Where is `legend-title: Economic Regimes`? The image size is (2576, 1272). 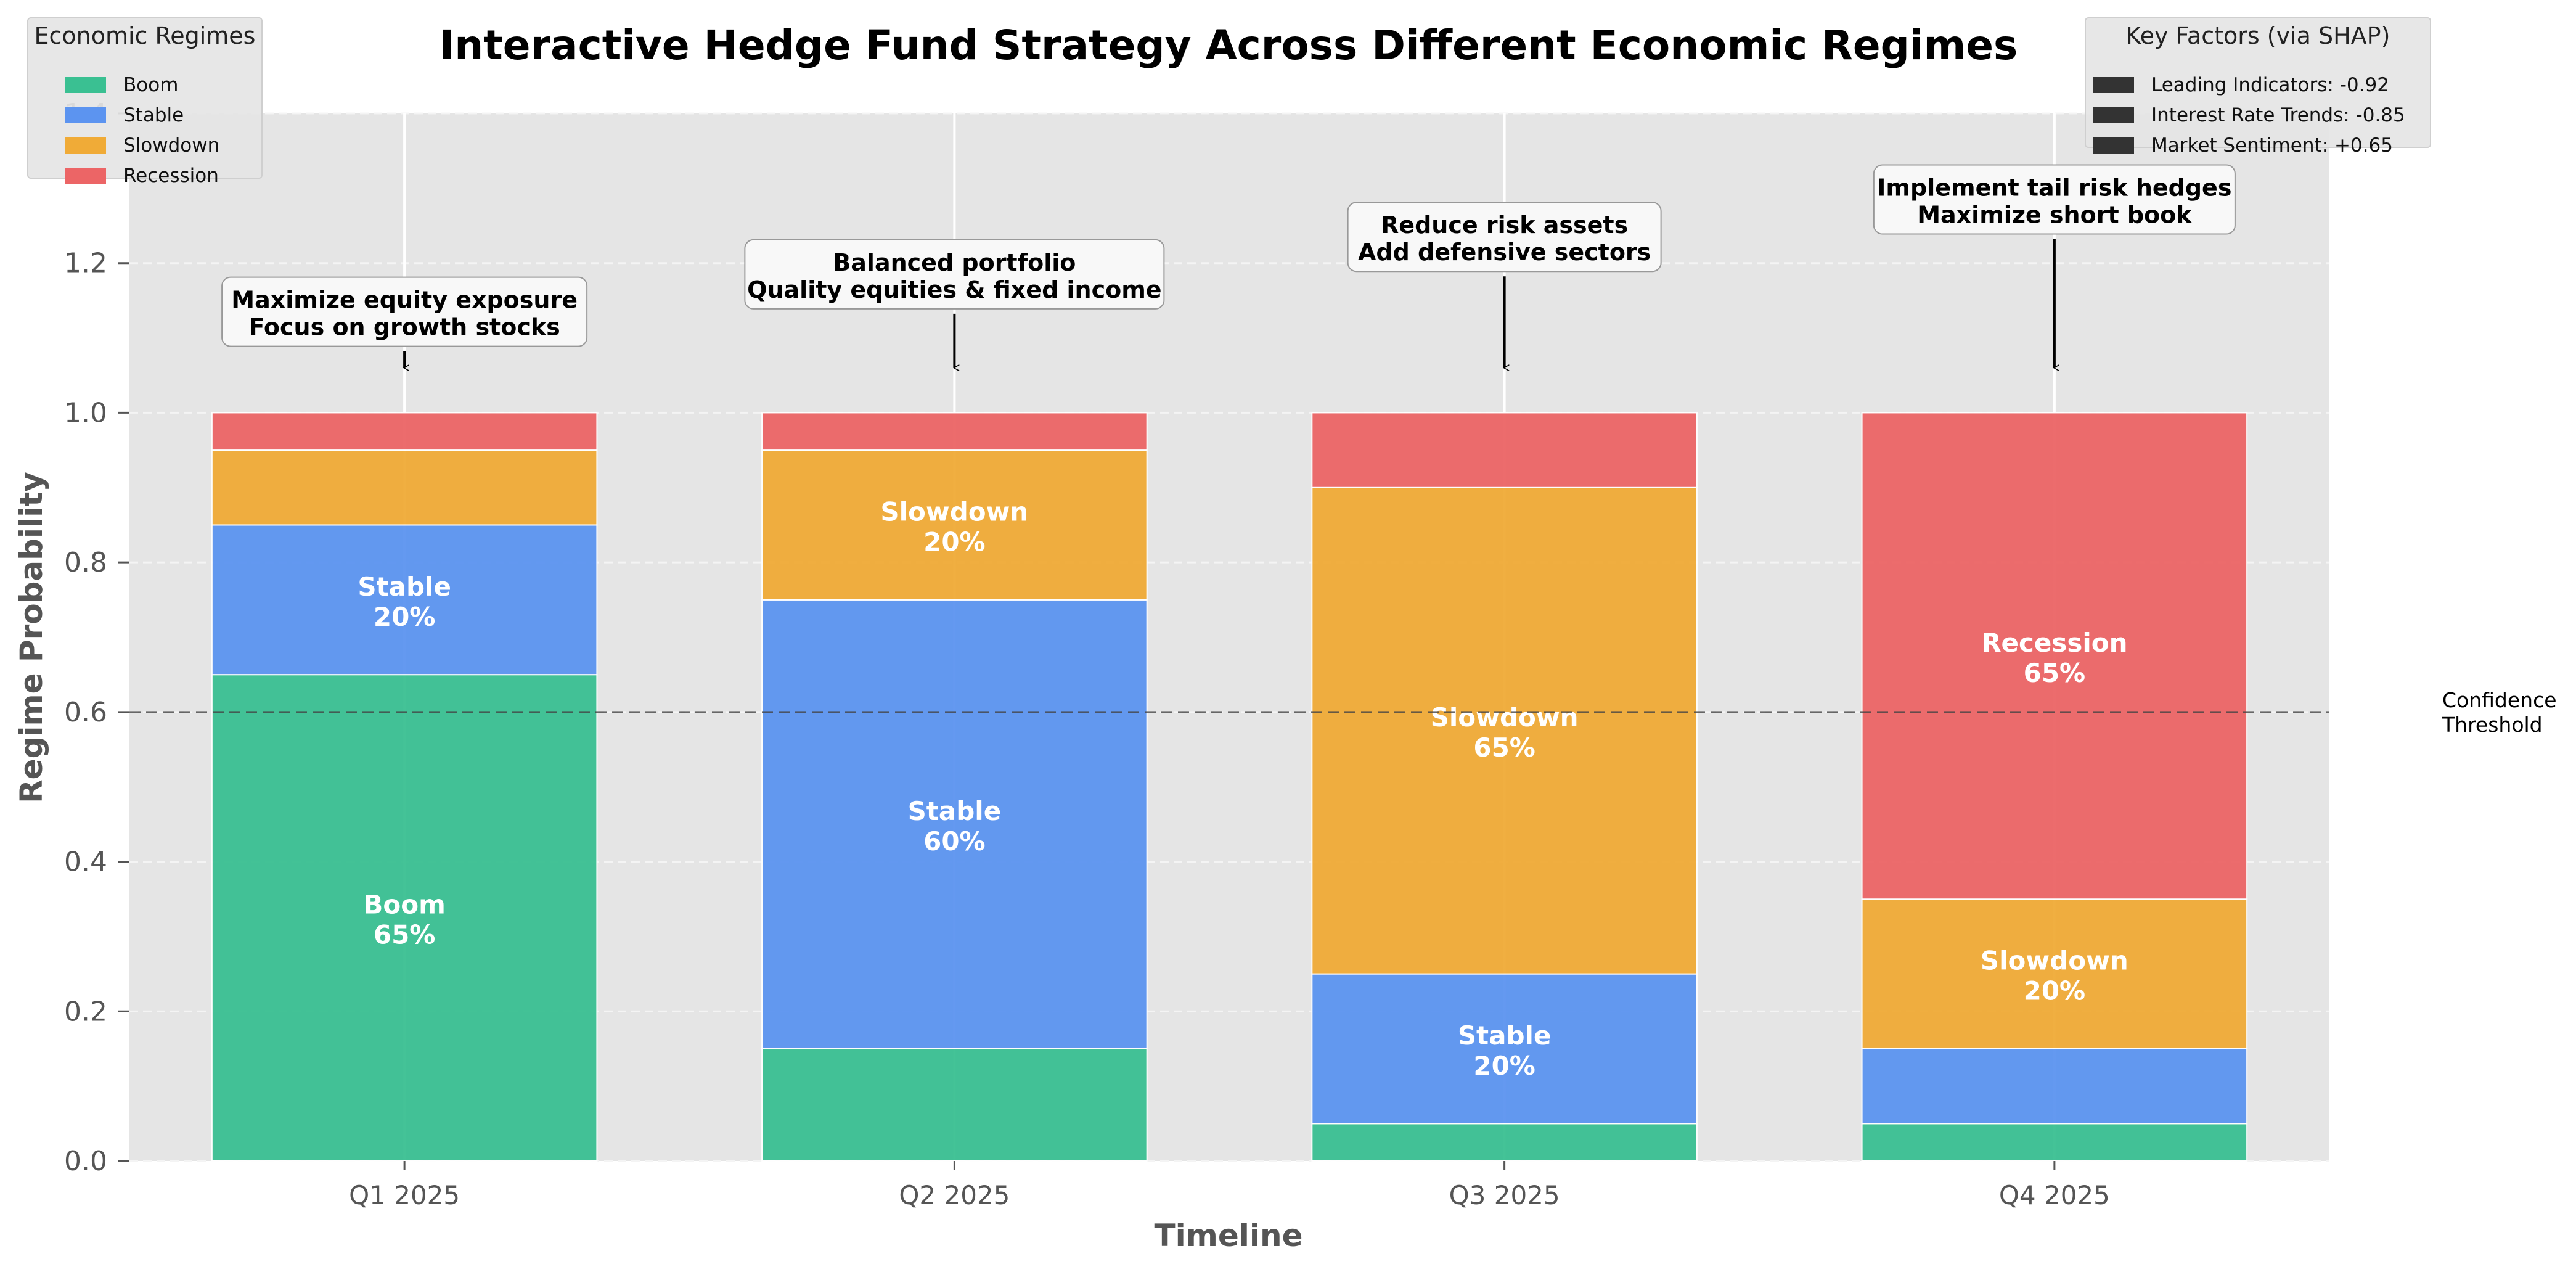
legend-title: Economic Regimes is located at coordinates (145, 35).